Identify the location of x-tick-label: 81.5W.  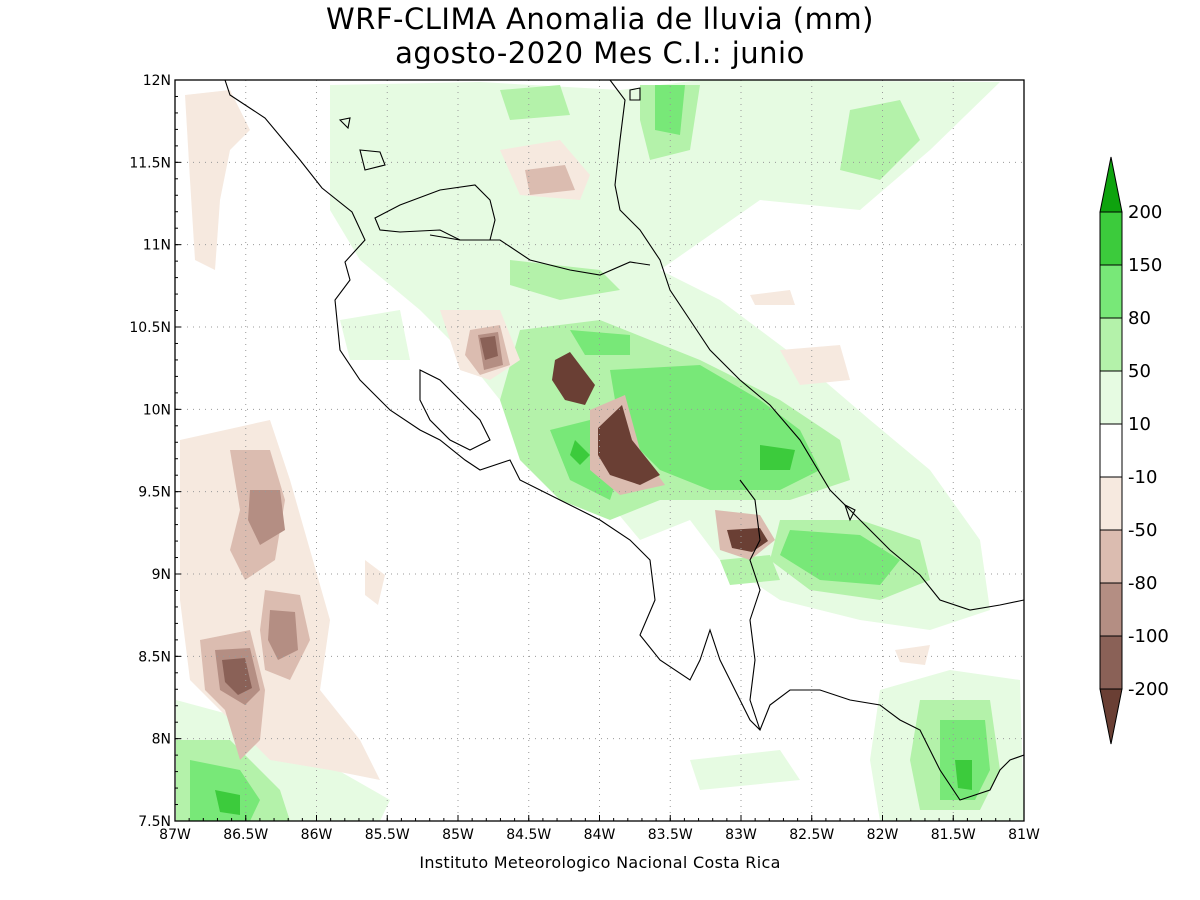
(953, 835).